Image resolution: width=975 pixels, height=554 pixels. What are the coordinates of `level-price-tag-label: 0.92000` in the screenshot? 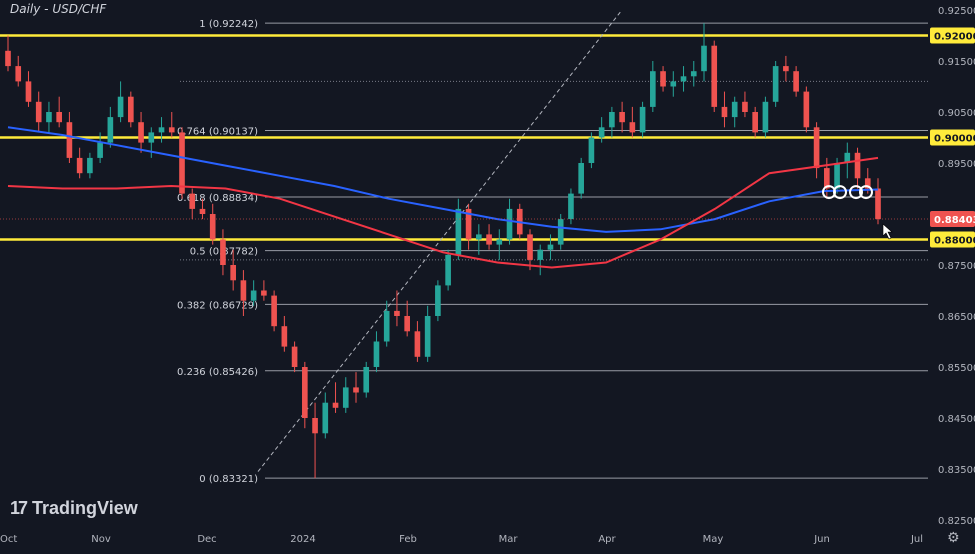 It's located at (954, 37).